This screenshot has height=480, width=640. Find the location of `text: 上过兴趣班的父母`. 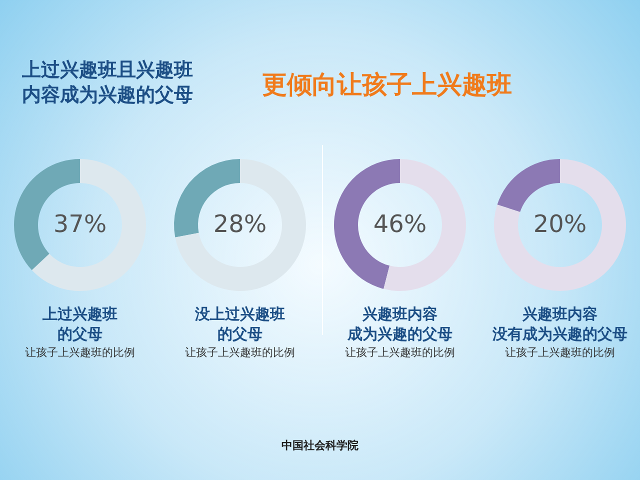

text: 上过兴趣班的父母 is located at coordinates (80, 324).